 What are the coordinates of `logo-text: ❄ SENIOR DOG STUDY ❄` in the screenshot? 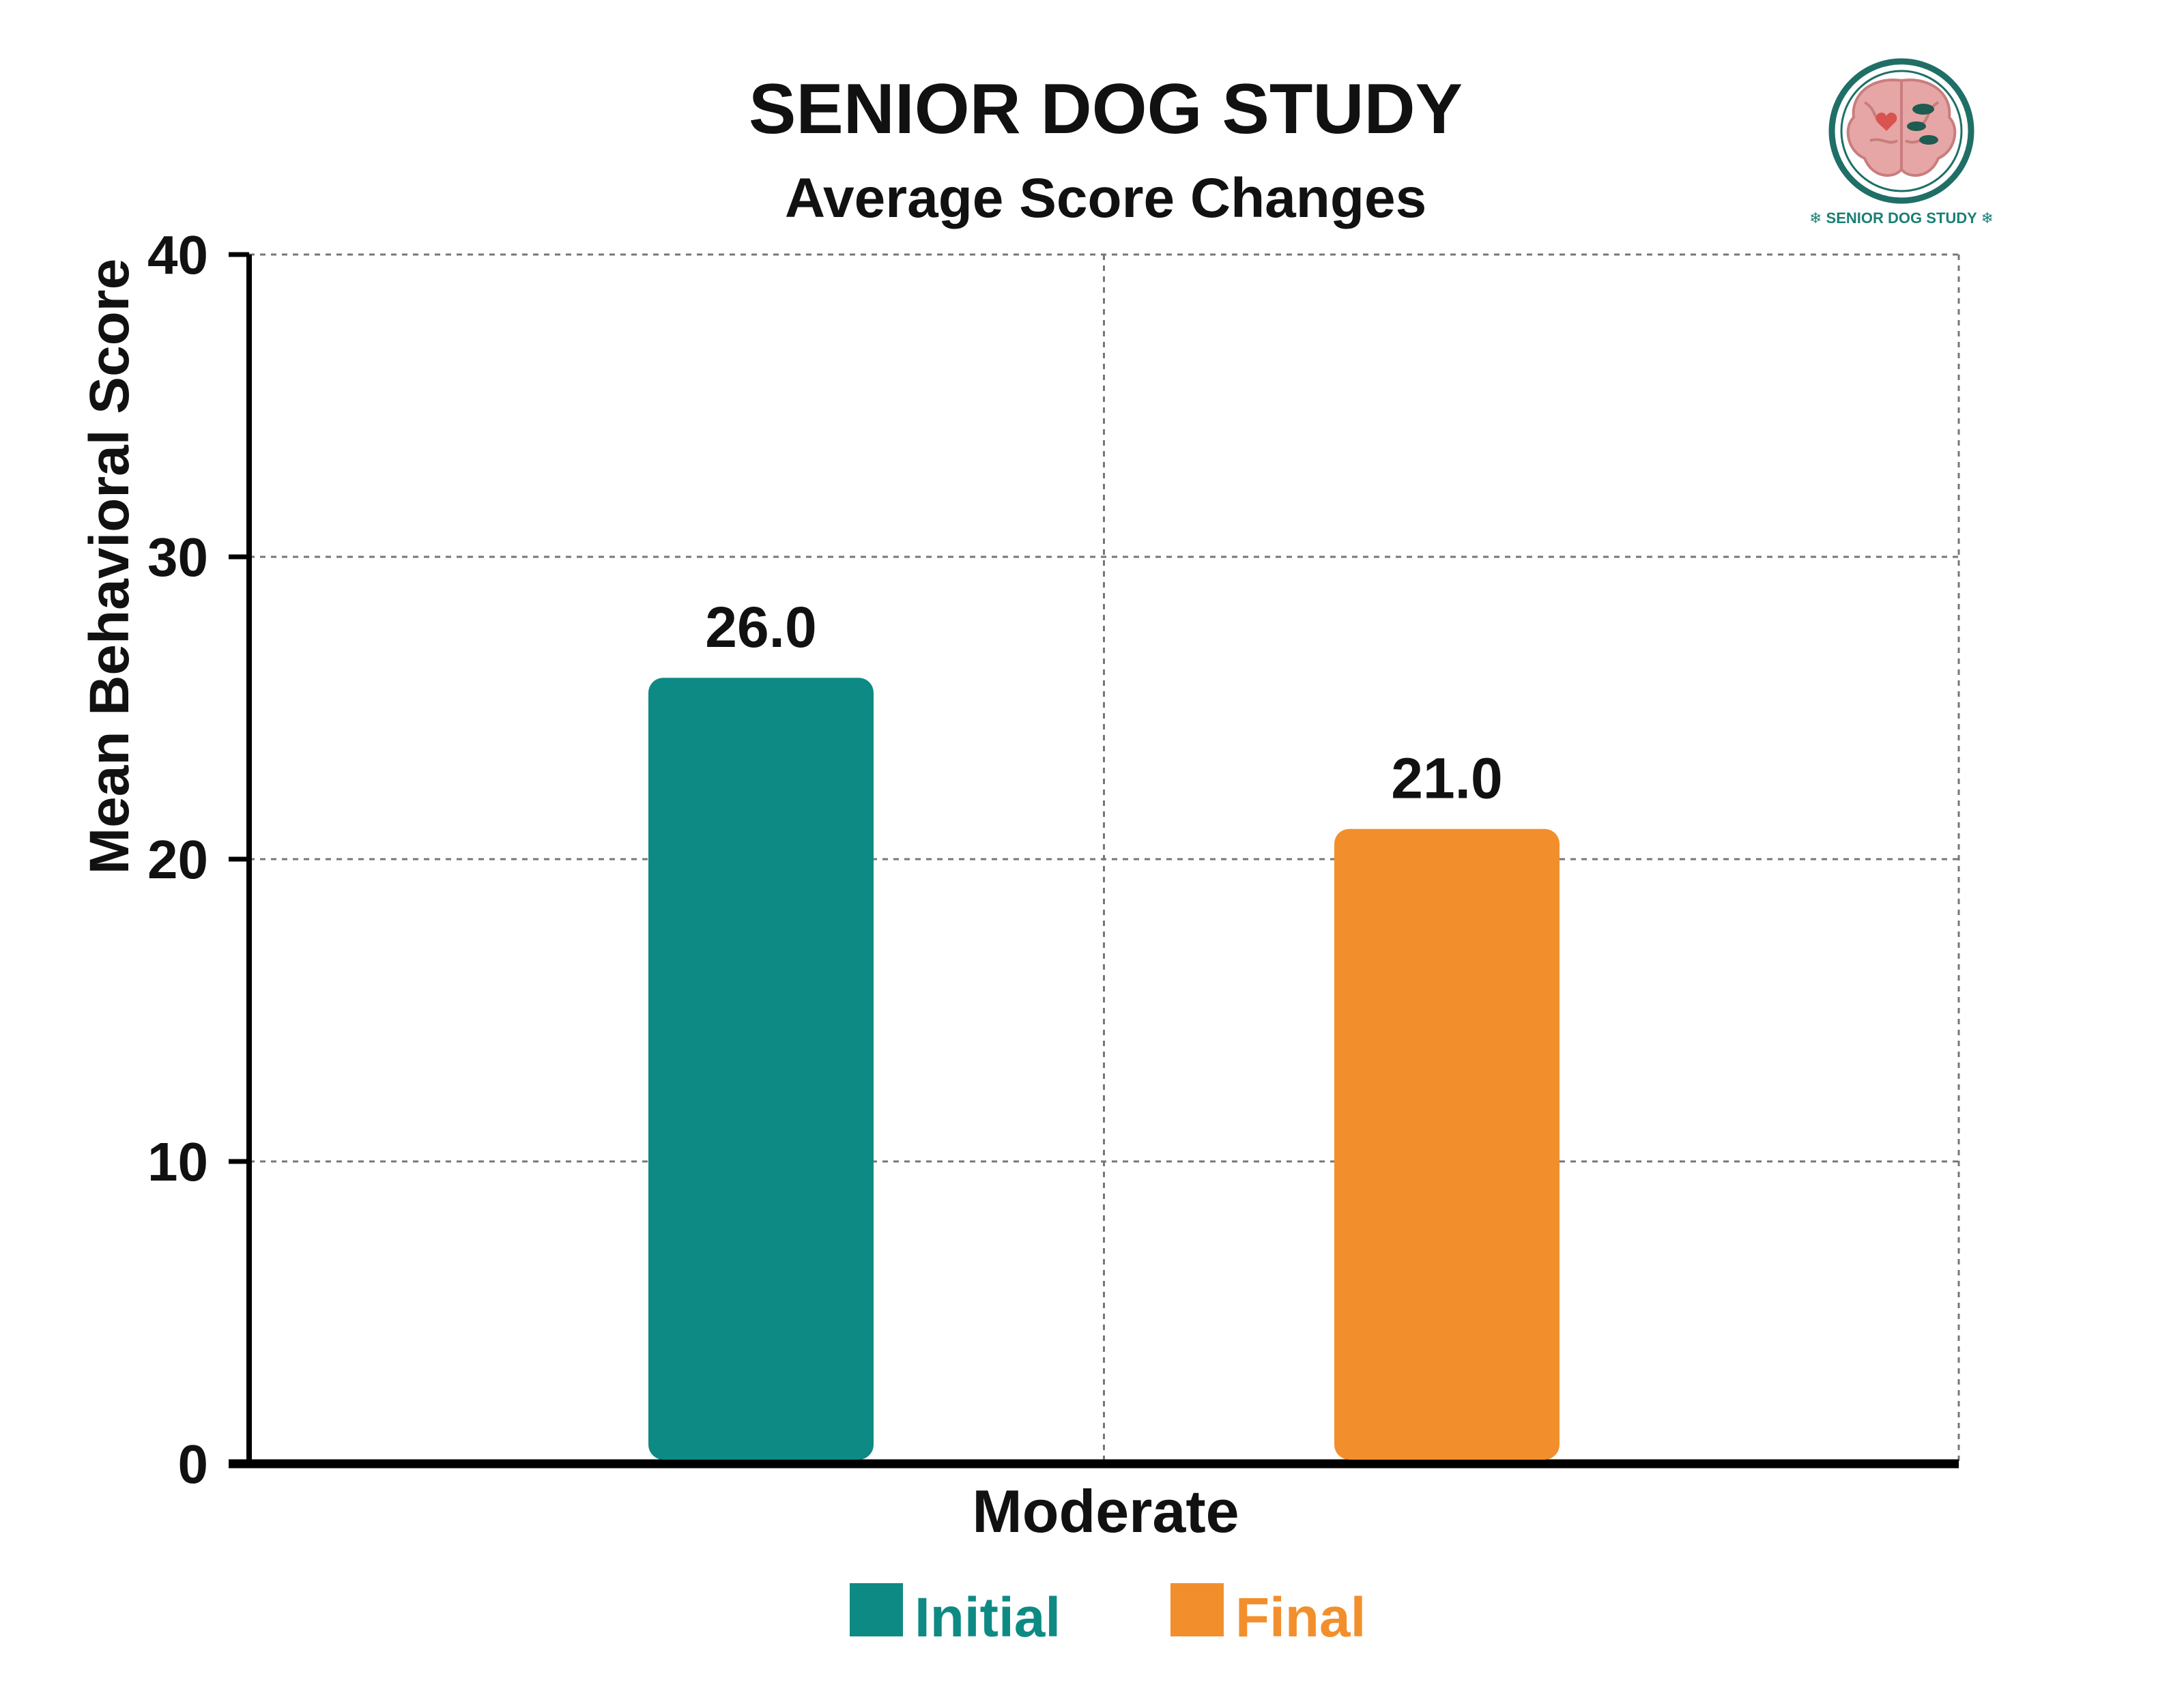 It's located at (1901, 218).